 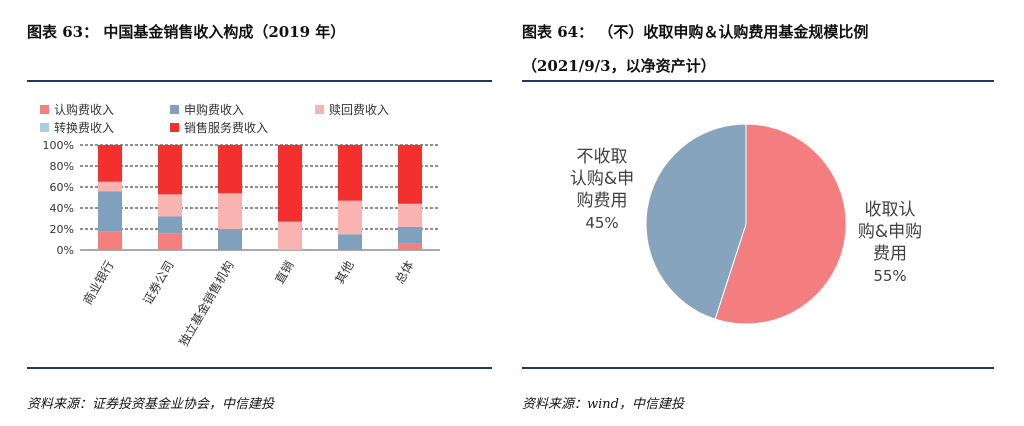 What do you see at coordinates (602, 179) in the screenshot?
I see `pie-slice-label: 认购&申` at bounding box center [602, 179].